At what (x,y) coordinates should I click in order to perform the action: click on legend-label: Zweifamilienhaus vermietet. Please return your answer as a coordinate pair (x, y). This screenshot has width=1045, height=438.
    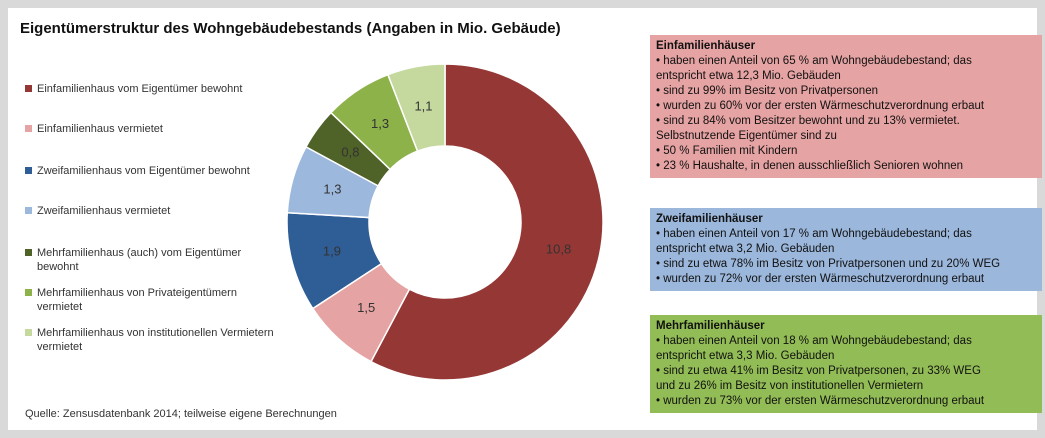
    Looking at the image, I should click on (104, 211).